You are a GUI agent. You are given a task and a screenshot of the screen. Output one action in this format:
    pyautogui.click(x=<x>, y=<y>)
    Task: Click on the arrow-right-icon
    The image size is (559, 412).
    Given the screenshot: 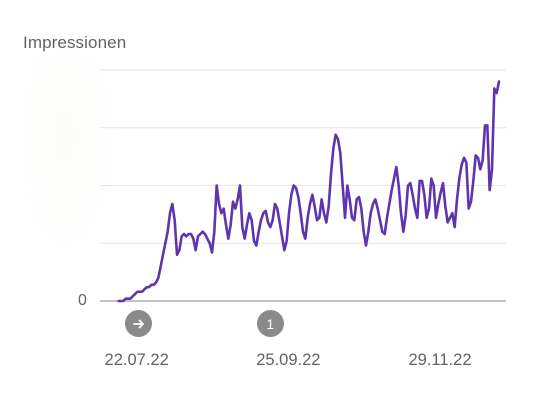 What is the action you would take?
    pyautogui.click(x=138, y=323)
    